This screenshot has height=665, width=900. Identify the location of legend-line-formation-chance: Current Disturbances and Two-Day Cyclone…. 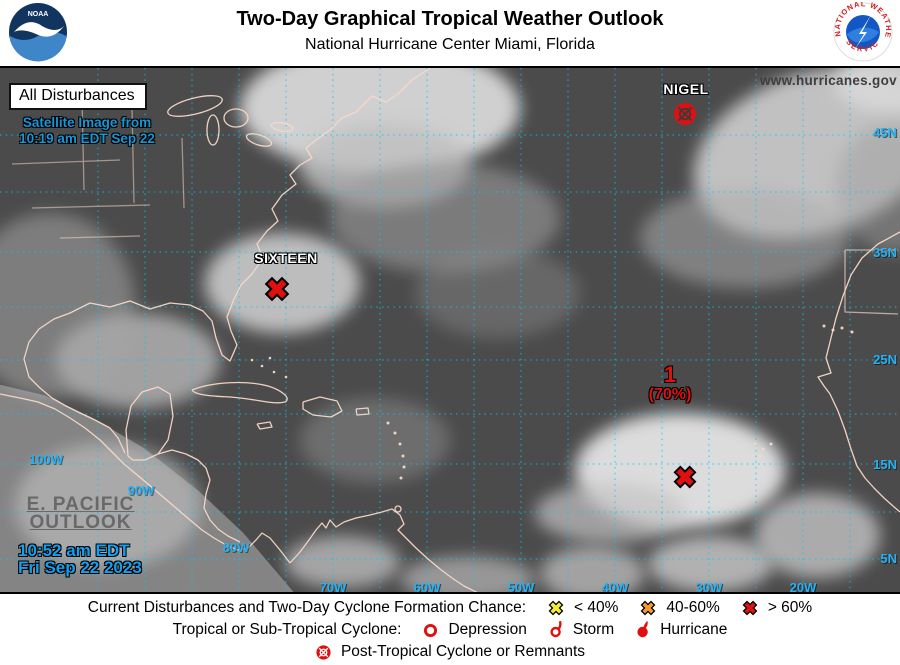
(450, 608).